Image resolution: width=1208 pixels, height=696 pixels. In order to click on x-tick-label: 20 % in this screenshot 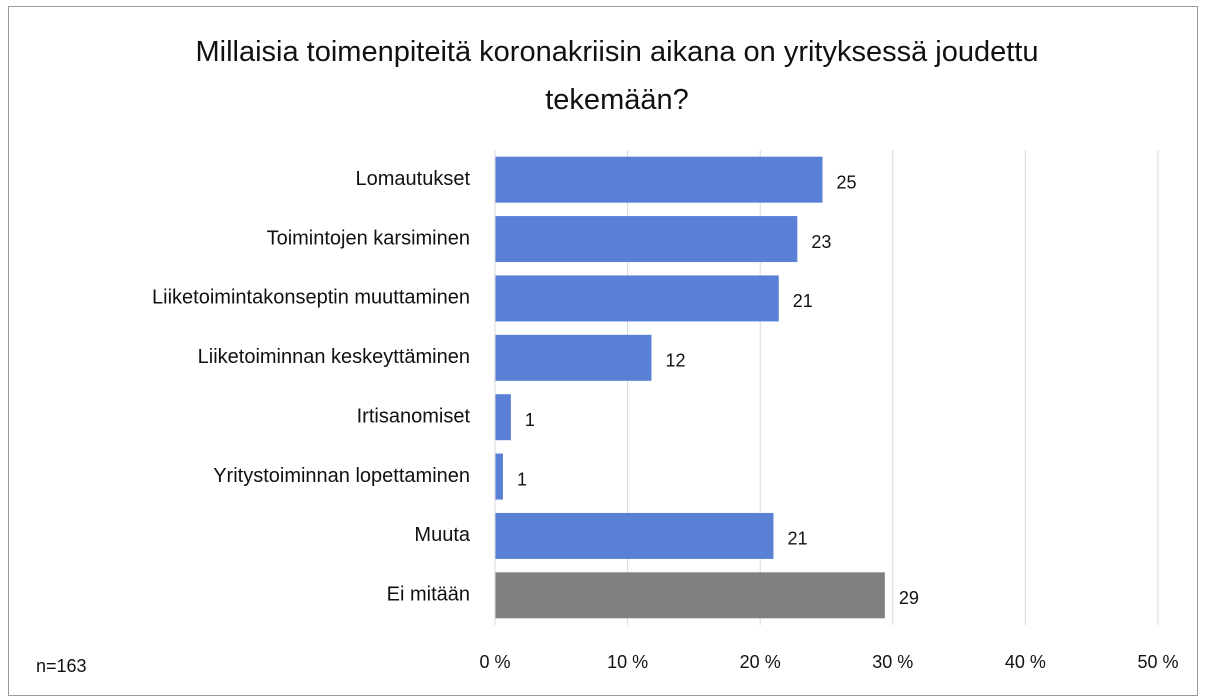, I will do `click(760, 662)`.